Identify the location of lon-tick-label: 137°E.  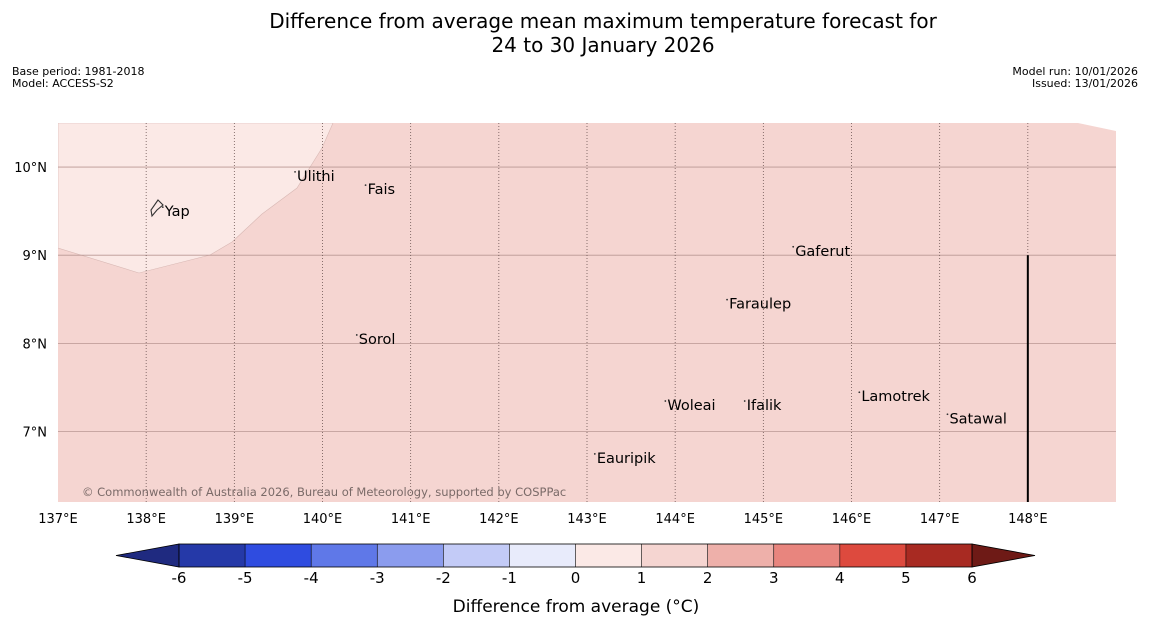
(58, 519).